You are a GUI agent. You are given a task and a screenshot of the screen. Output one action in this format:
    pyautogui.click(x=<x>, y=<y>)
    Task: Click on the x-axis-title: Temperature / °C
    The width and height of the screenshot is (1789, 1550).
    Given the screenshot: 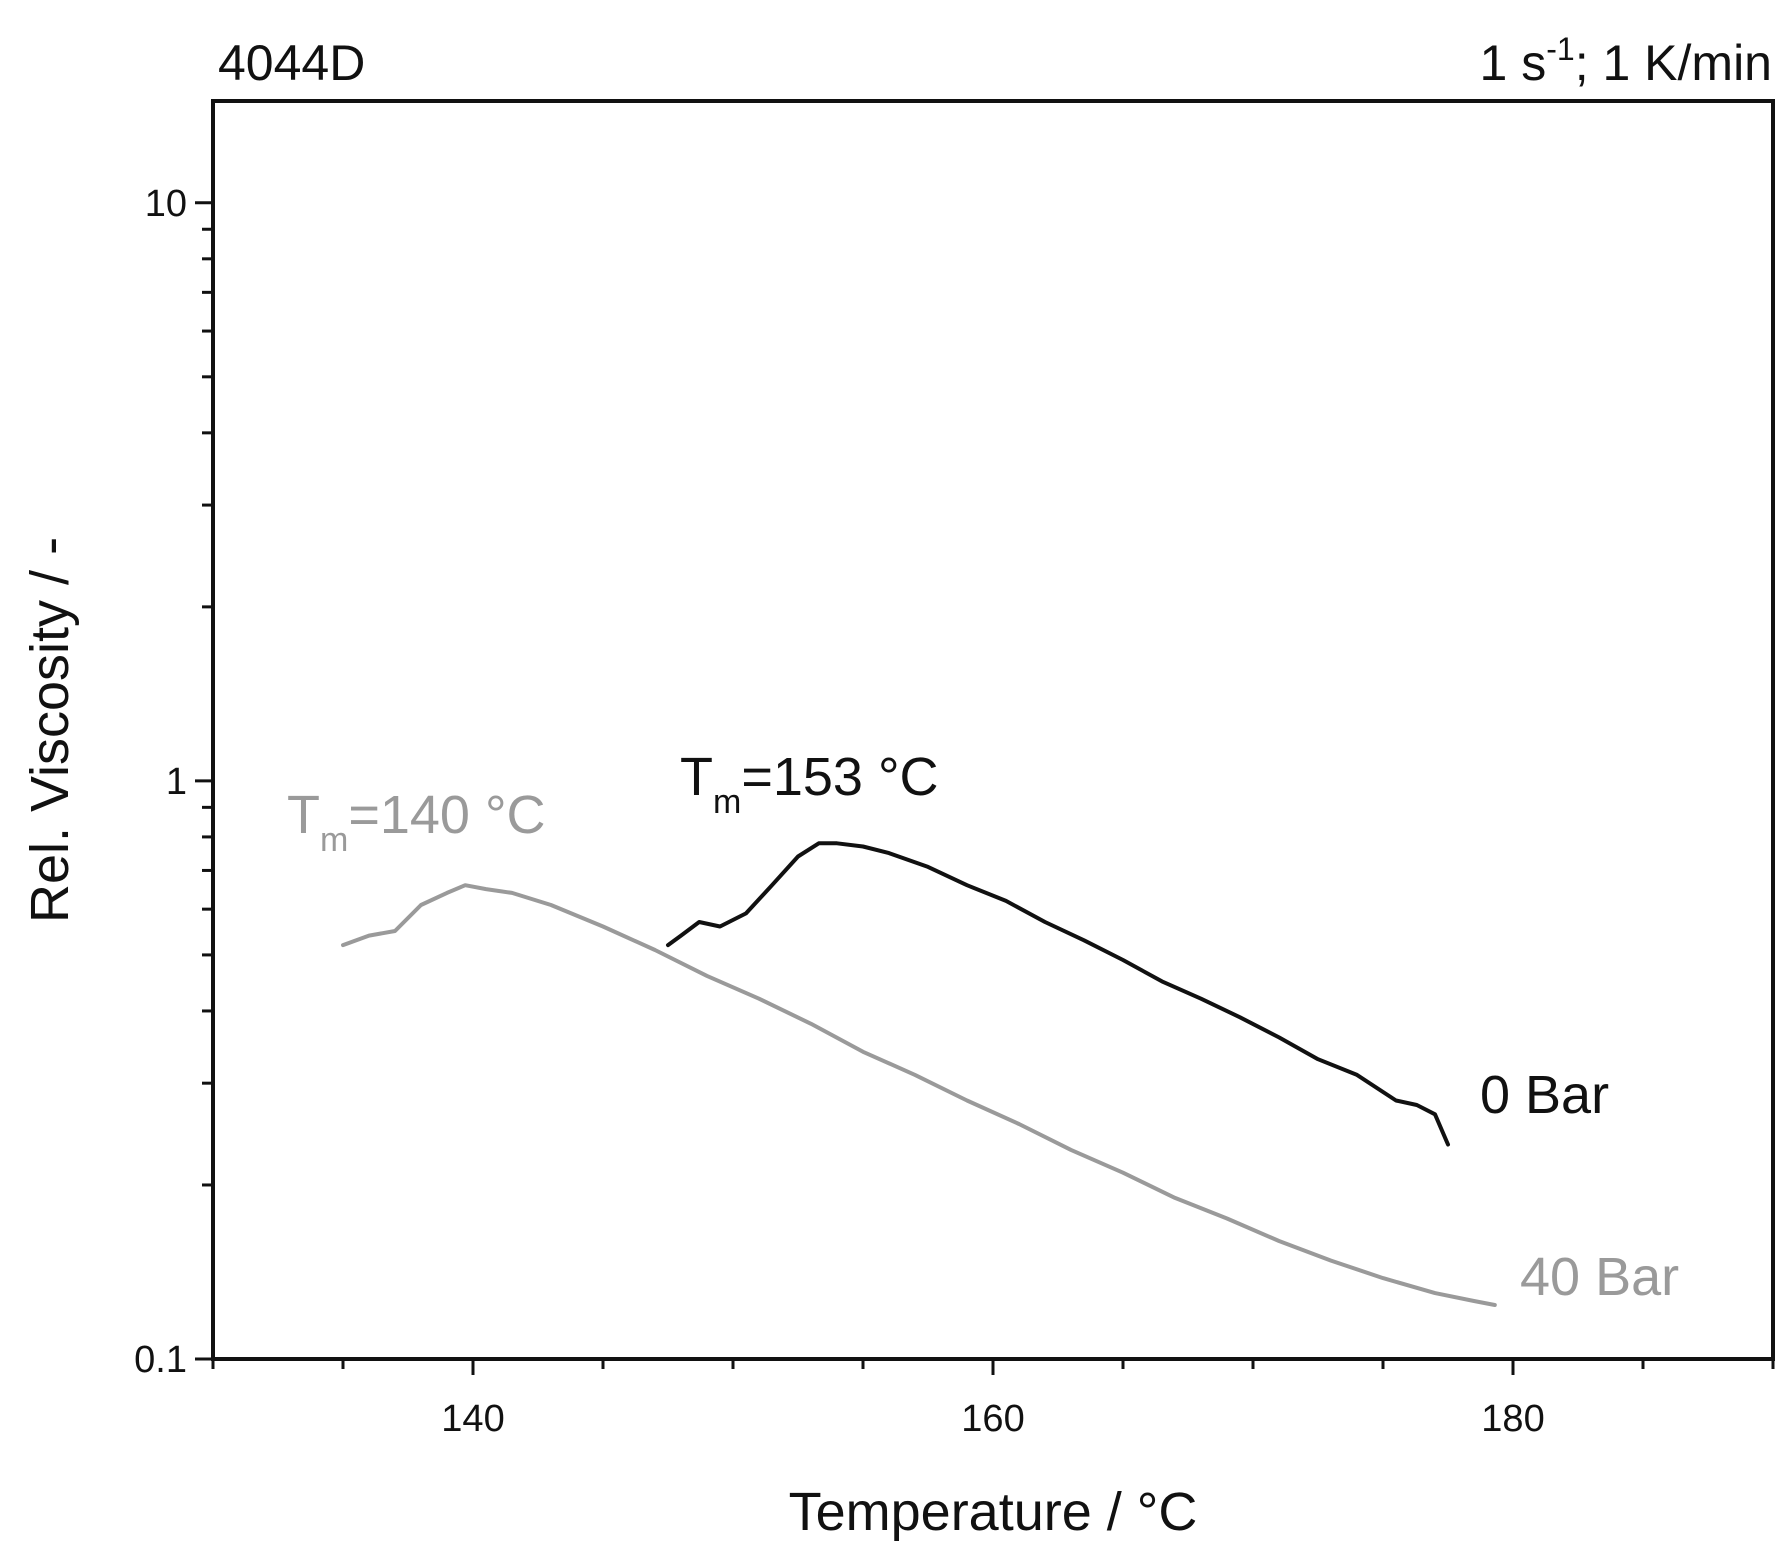 What is the action you would take?
    pyautogui.click(x=993, y=1512)
    